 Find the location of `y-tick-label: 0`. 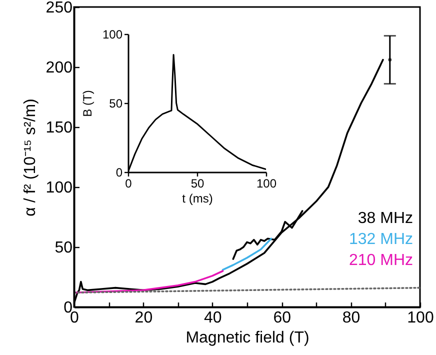

y-tick-label: 0 is located at coordinates (119, 173).